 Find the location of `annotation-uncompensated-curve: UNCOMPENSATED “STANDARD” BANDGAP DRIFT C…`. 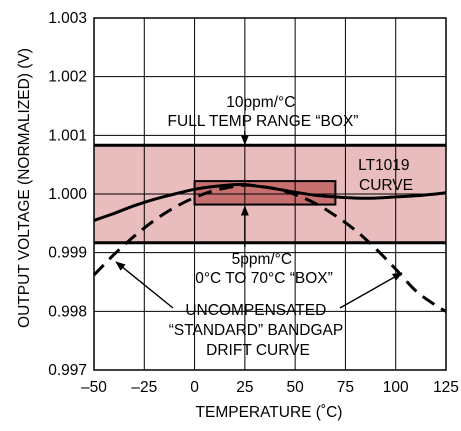

annotation-uncompensated-curve: UNCOMPENSATED “STANDARD” BANDGAP DRIFT C… is located at coordinates (258, 330).